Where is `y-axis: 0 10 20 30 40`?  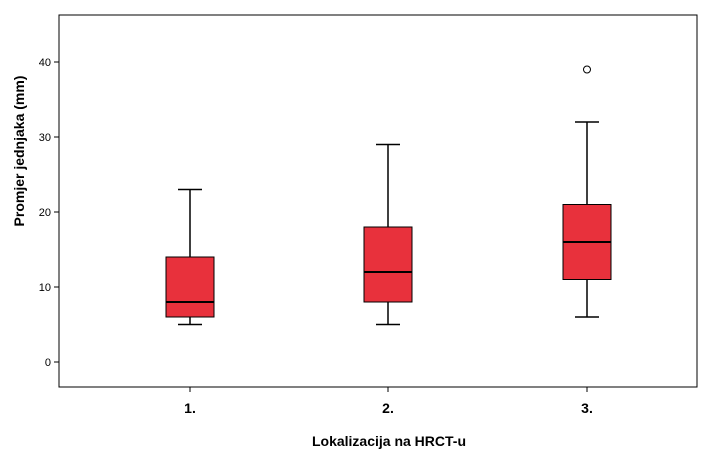
y-axis: 0 10 20 30 40 is located at coordinates (49, 213).